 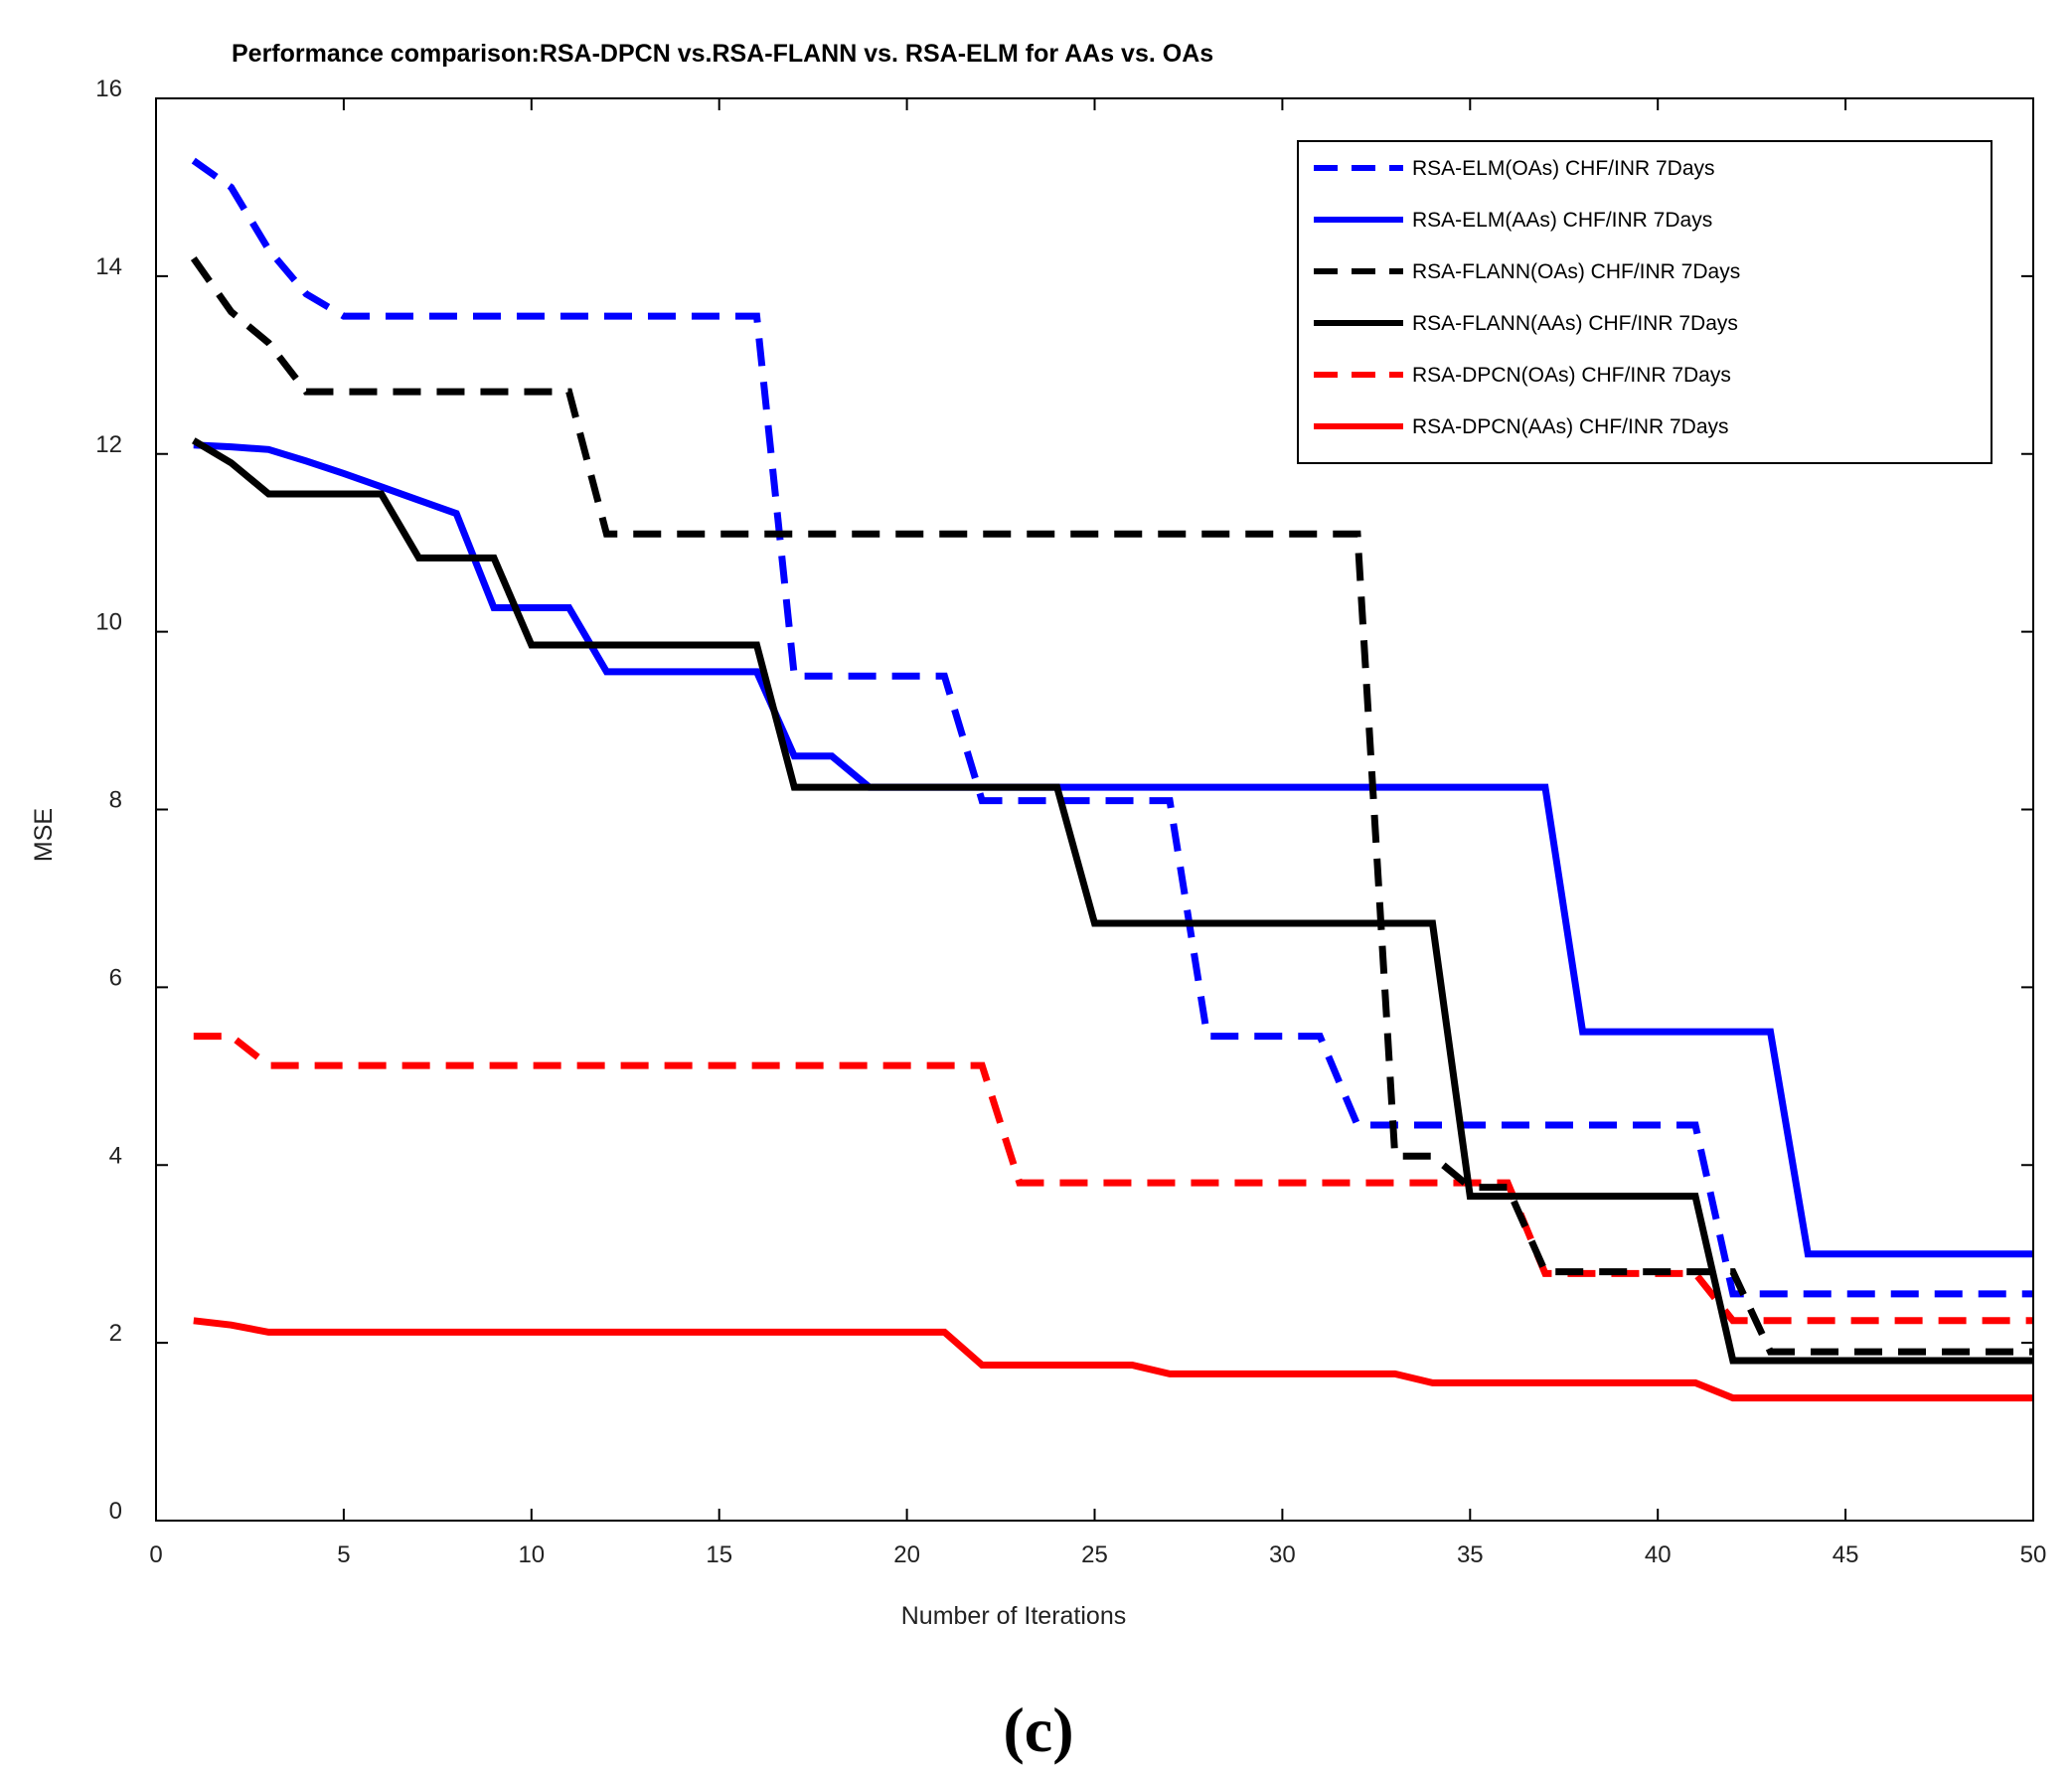 What do you see at coordinates (1094, 1554) in the screenshot?
I see `x-tick-label: 25` at bounding box center [1094, 1554].